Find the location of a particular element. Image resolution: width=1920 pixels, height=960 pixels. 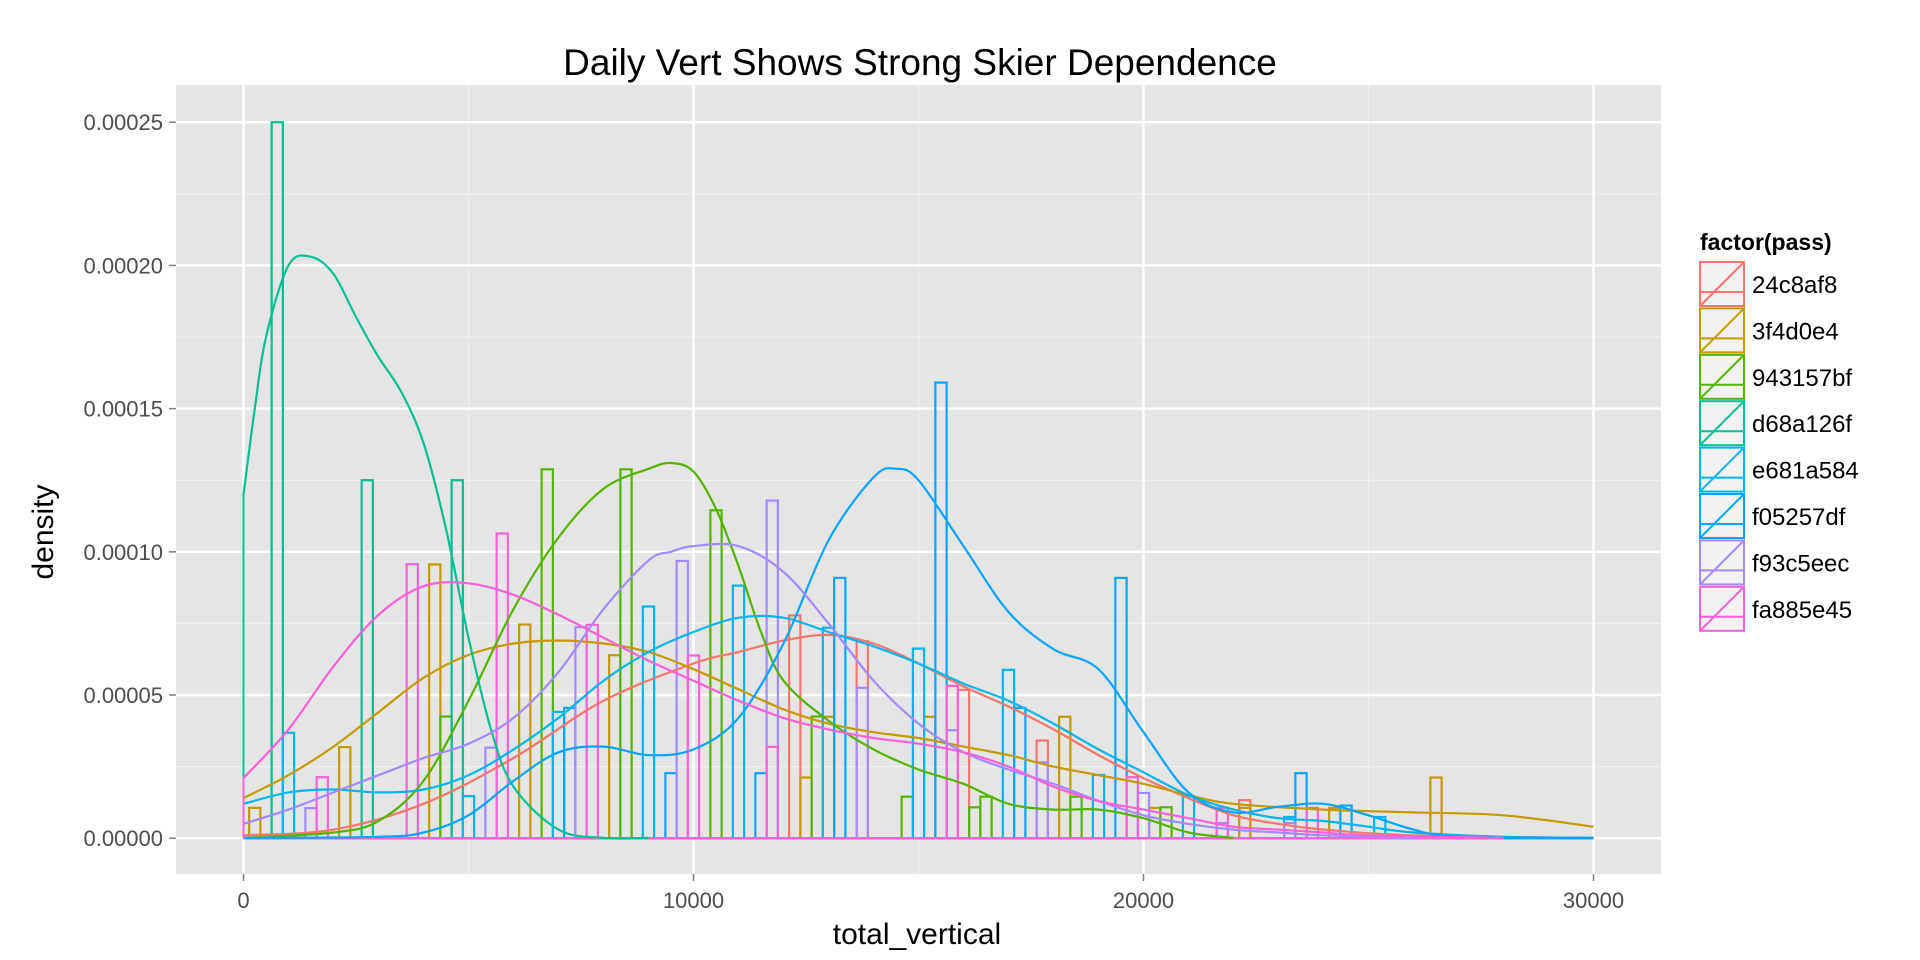

legend-label: e681a584 is located at coordinates (1805, 471).